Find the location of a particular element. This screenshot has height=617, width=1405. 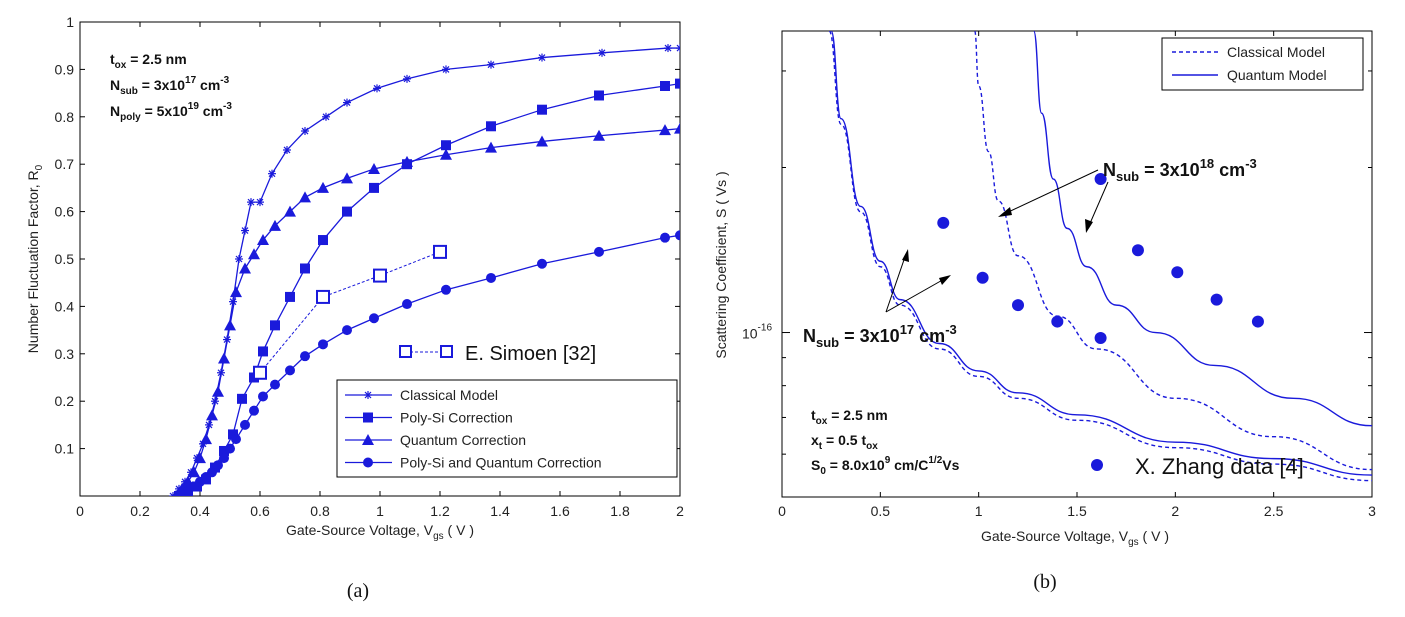

legend-entry-2: Quantum Correction is located at coordinates (435, 440).